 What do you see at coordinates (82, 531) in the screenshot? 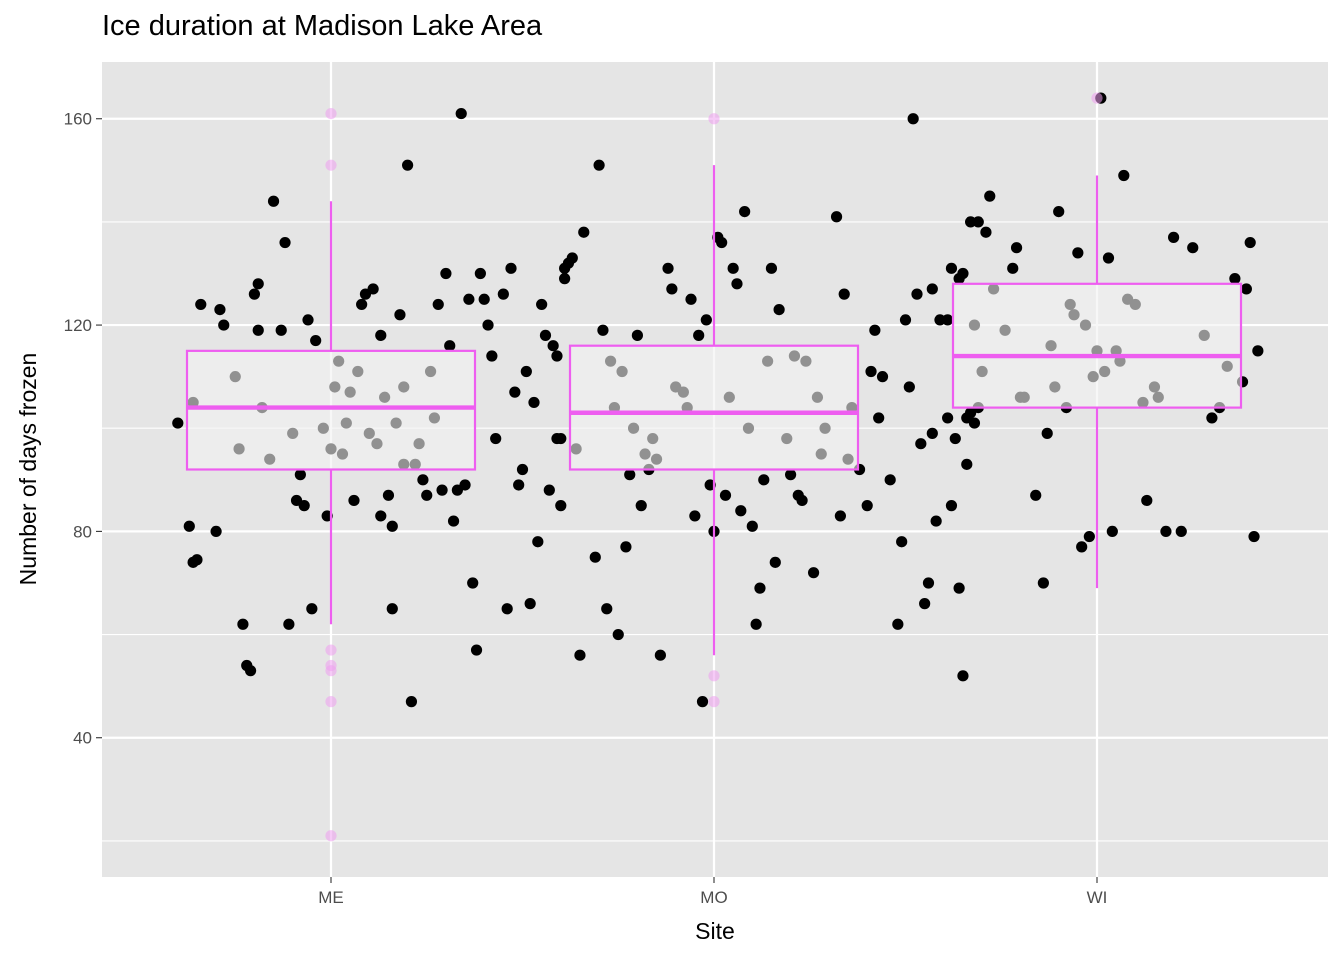
I see `y-tick-label: 80` at bounding box center [82, 531].